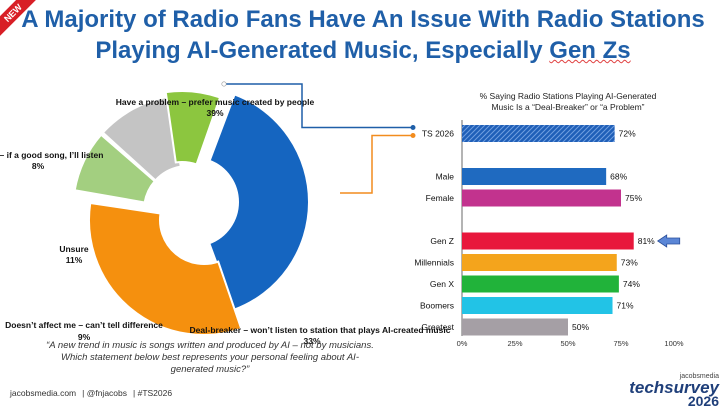  Describe the element at coordinates (618, 177) in the screenshot. I see `bar-value-male: 68%` at that location.